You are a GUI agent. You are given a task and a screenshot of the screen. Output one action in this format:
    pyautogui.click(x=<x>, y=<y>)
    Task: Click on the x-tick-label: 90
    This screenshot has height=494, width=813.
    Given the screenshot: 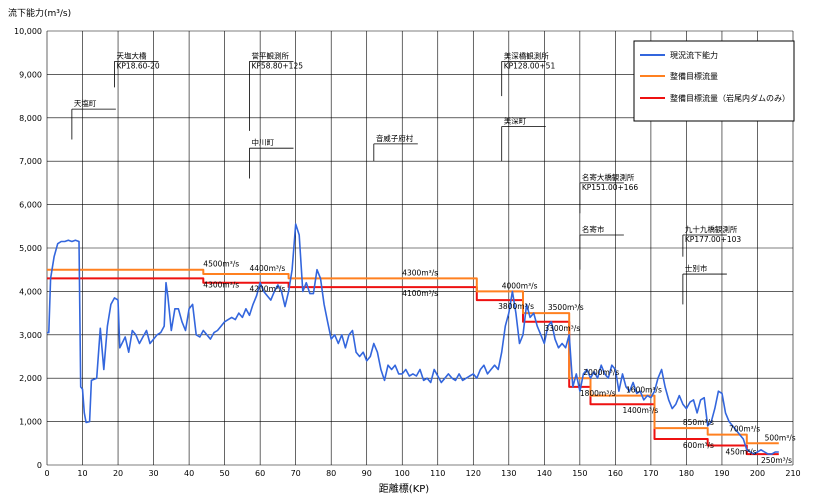 What is the action you would take?
    pyautogui.click(x=367, y=473)
    